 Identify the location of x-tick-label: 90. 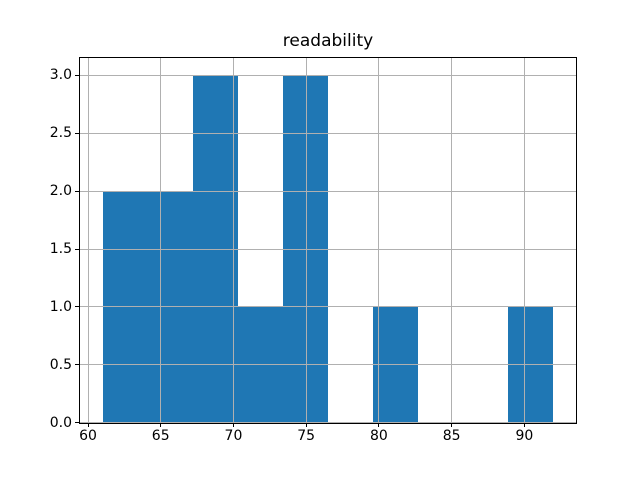
(524, 436).